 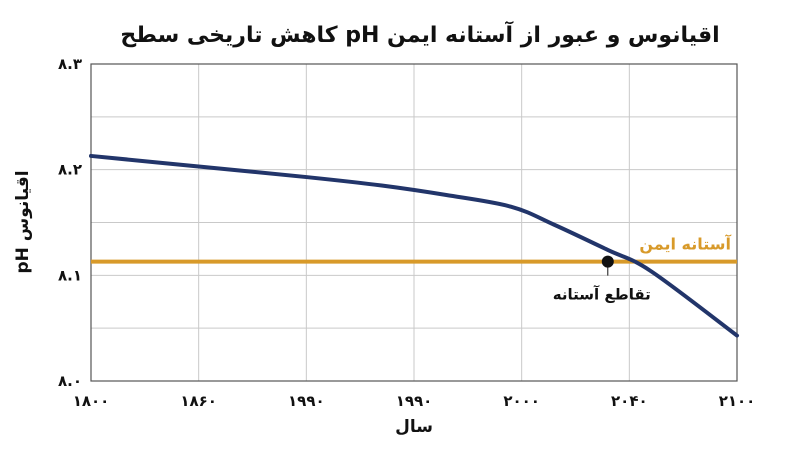 What do you see at coordinates (70, 381) in the screenshot?
I see `y-tick-label: ۸.۰` at bounding box center [70, 381].